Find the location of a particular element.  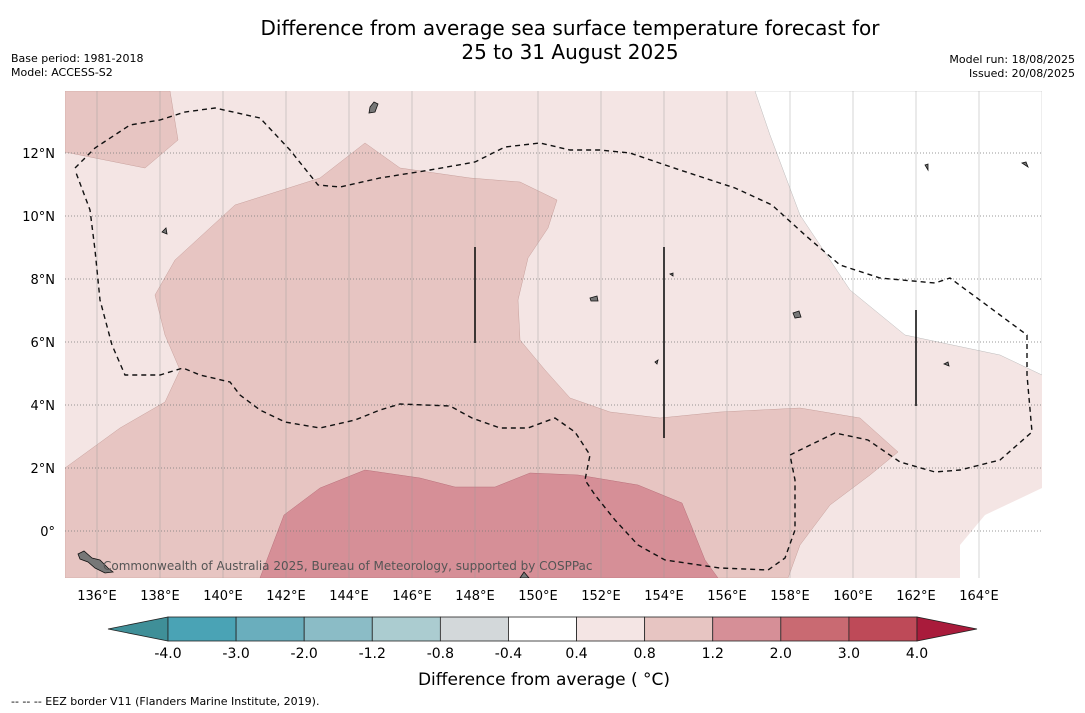

lat-tick: 10°N is located at coordinates (38, 217).